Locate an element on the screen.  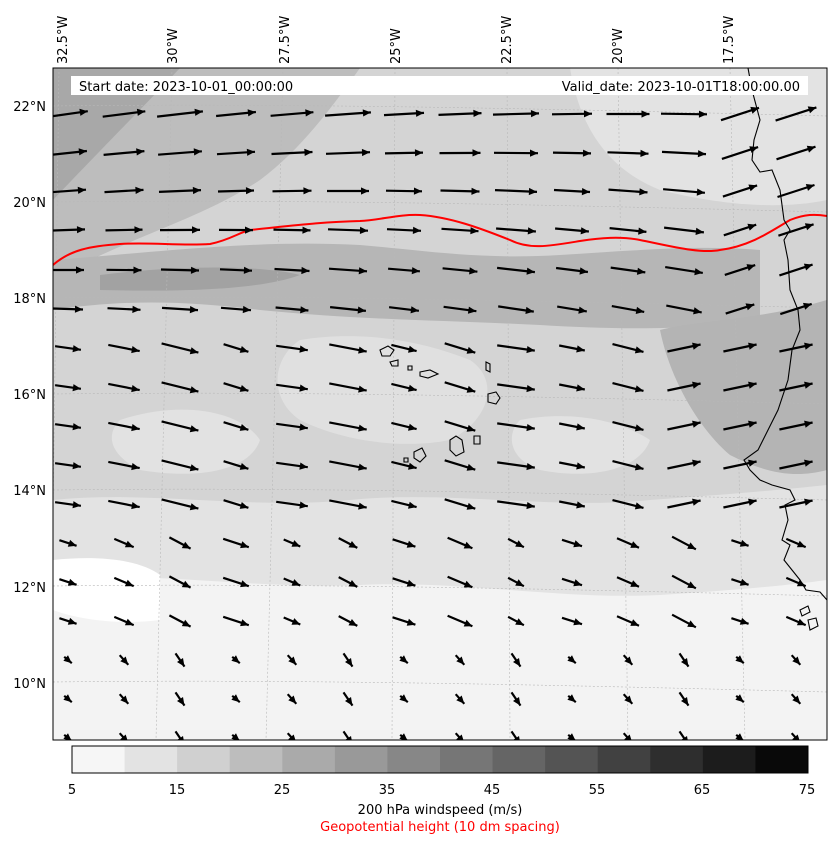
africa-coastline is located at coordinates (785, 334).